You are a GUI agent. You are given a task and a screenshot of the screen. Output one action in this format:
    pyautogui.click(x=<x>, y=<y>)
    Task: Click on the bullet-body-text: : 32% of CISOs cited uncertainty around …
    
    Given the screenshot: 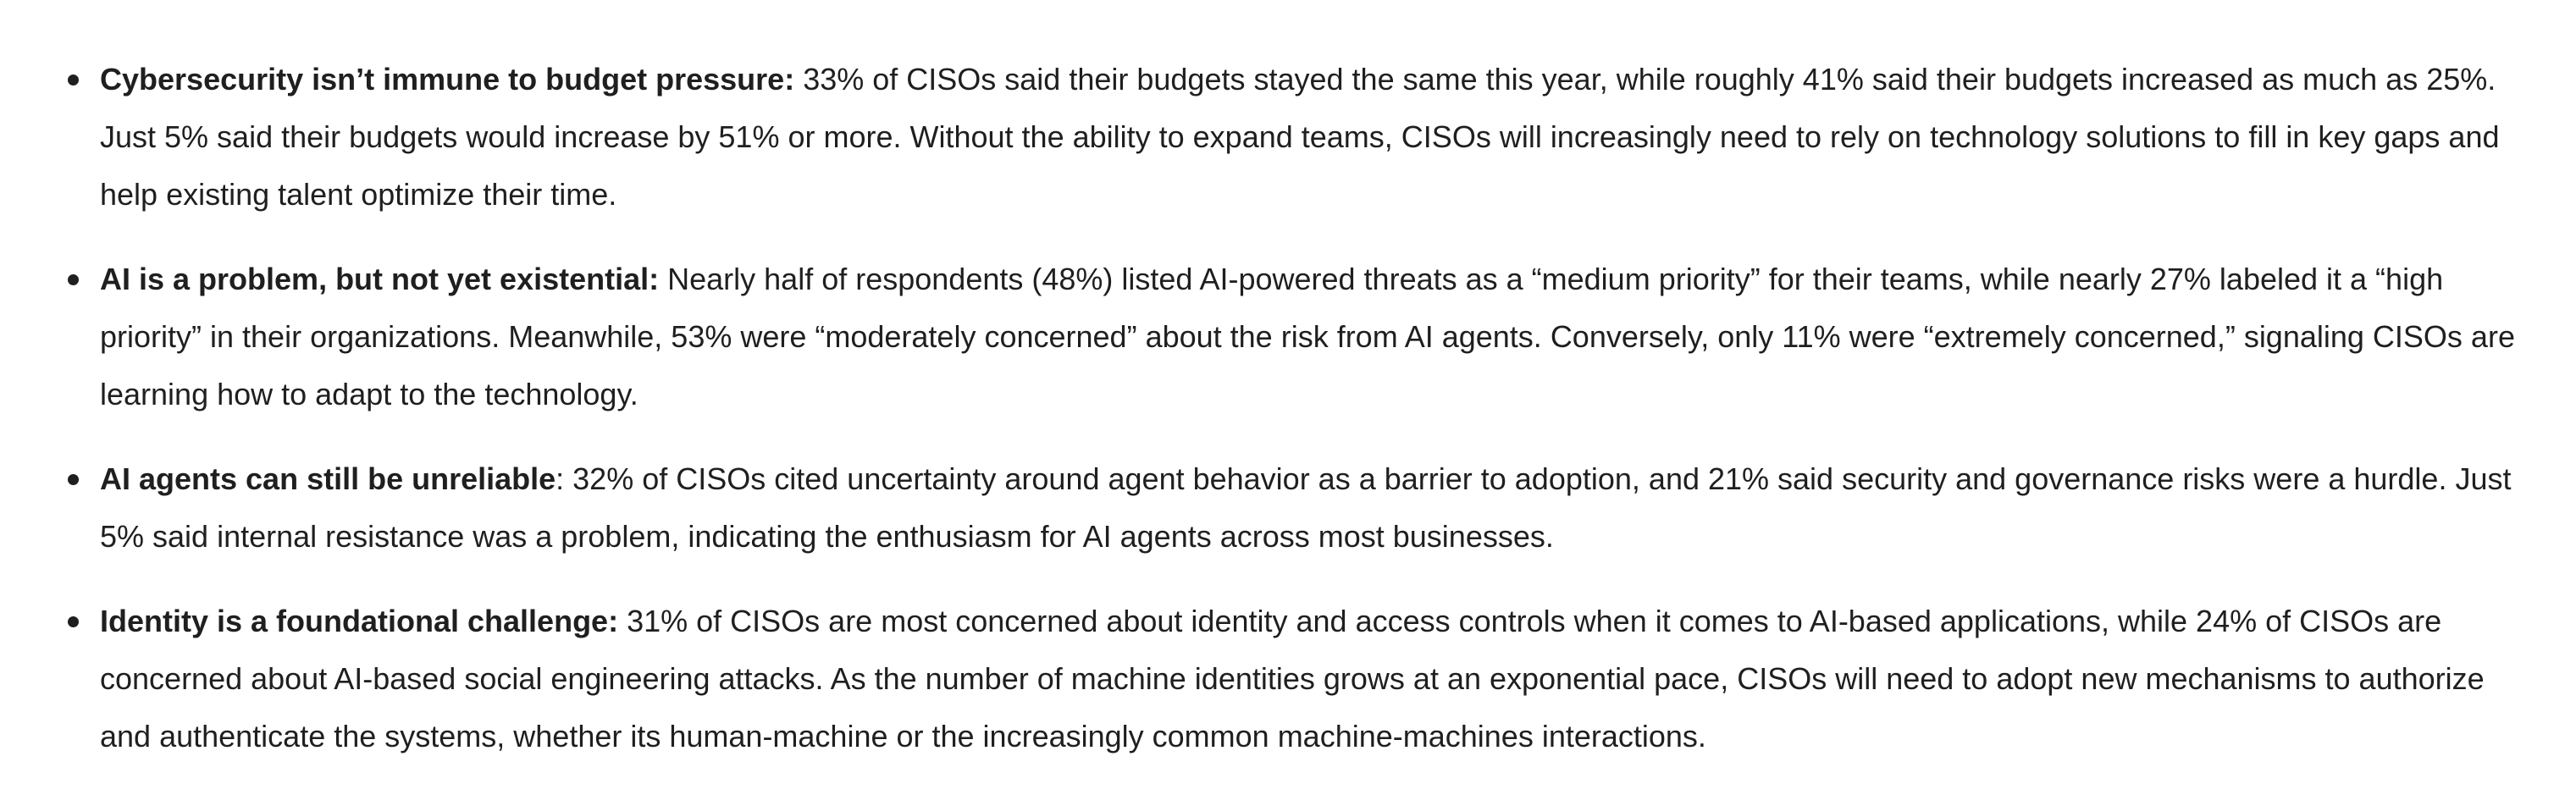 What is the action you would take?
    pyautogui.click(x=1306, y=507)
    